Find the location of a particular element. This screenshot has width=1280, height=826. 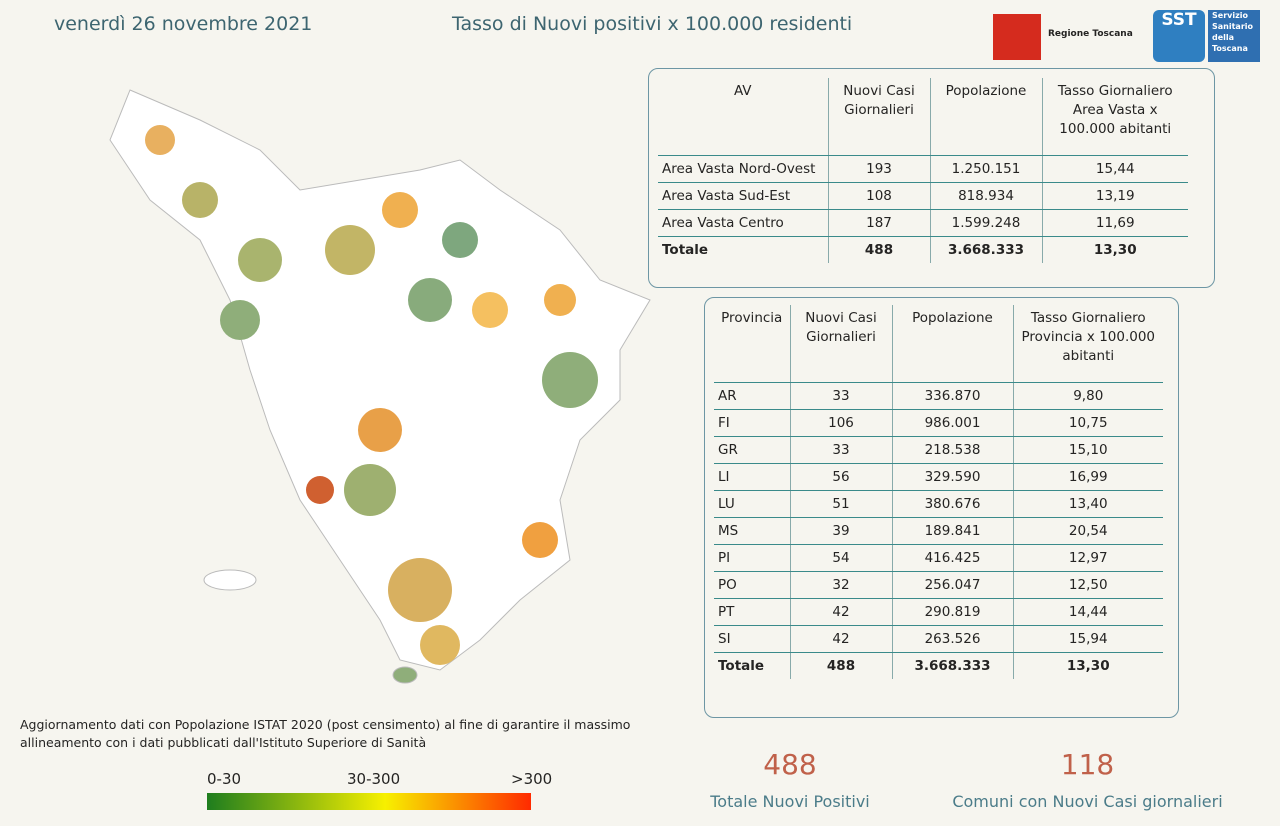

cell: 20,54 is located at coordinates (1087, 531).